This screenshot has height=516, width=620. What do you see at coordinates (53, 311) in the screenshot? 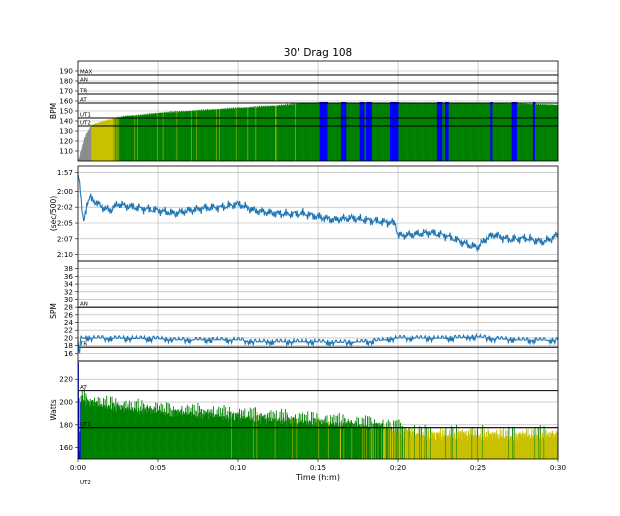
I see `y-axis-label: SPM` at bounding box center [53, 311].